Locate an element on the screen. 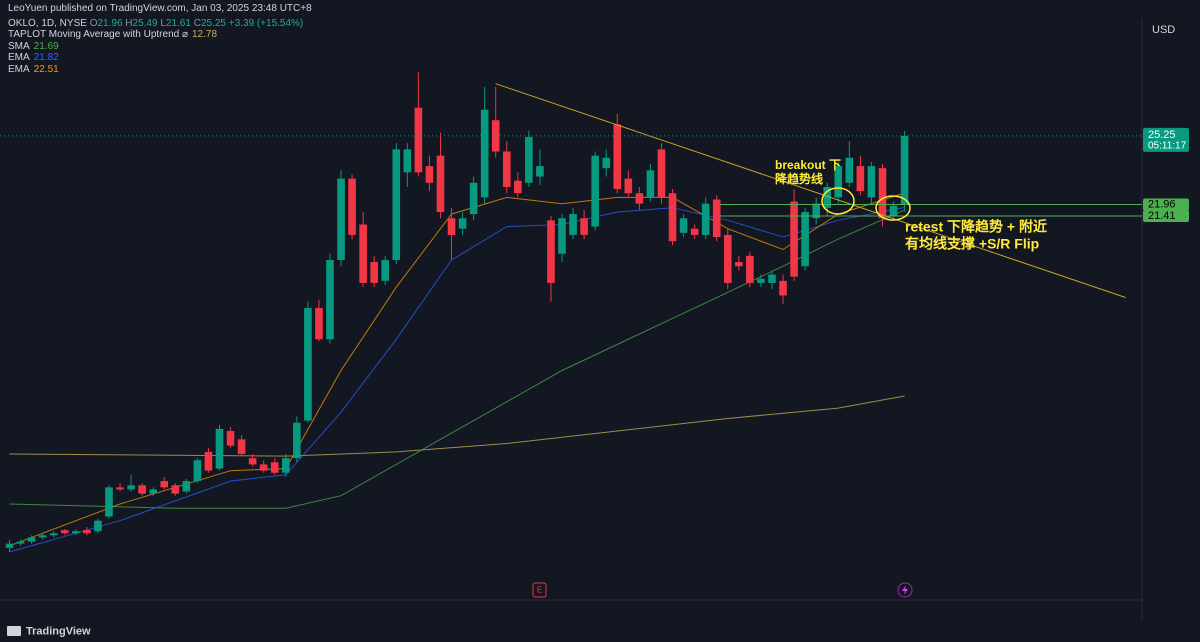  annotation: retest 下降趋势 + 附近 is located at coordinates (976, 227).